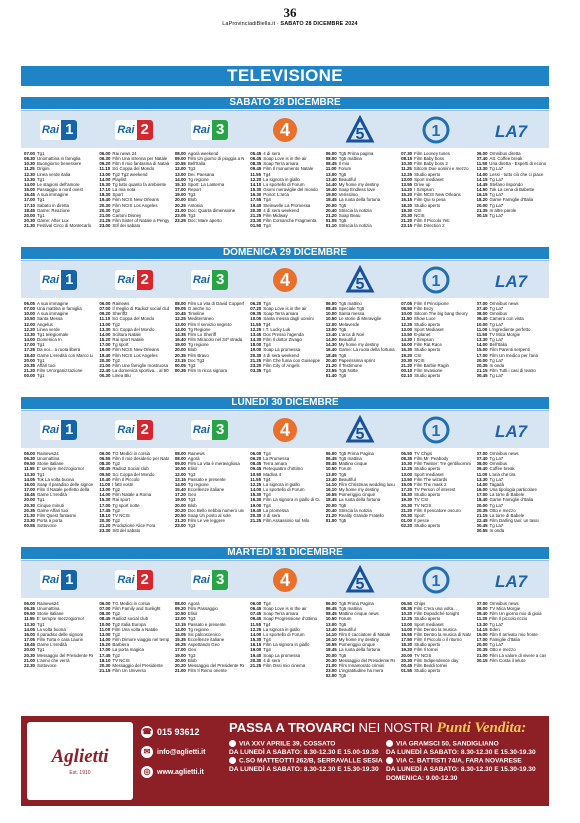 The height and width of the screenshot is (823, 580). I want to click on program-title: Film Assassinio sul Nilo, so click(286, 521).